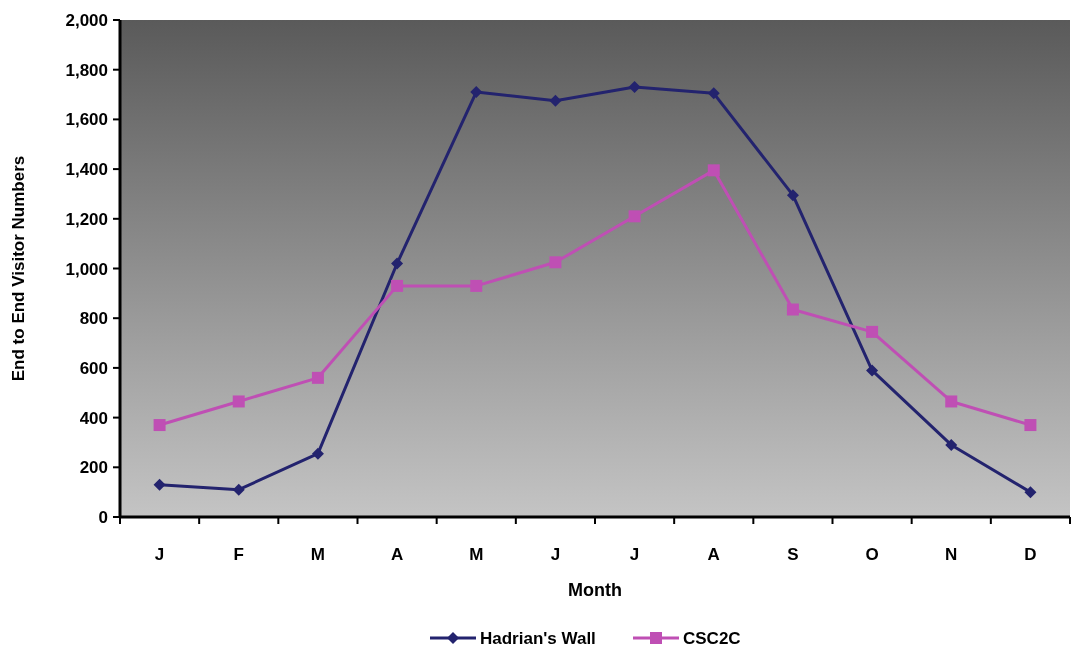 Image resolution: width=1074 pixels, height=650 pixels. What do you see at coordinates (872, 554) in the screenshot?
I see `x-tick-label: O` at bounding box center [872, 554].